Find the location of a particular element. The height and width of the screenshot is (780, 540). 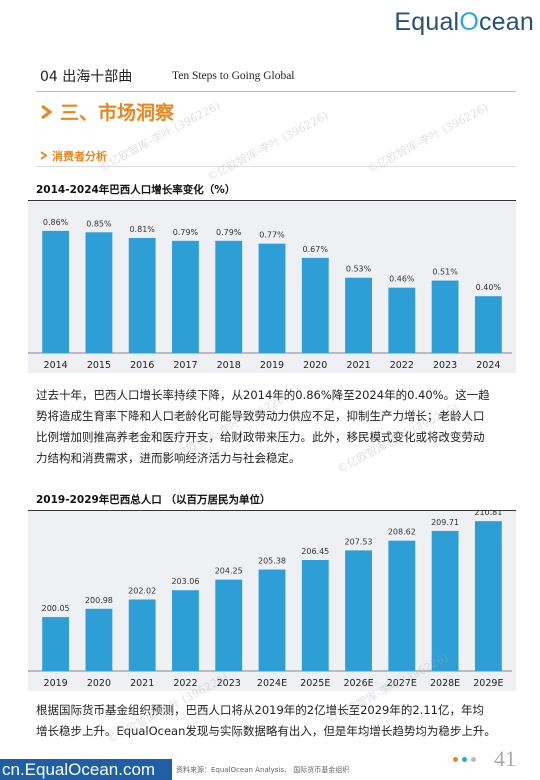

x-tick-label: 2014 is located at coordinates (56, 365).